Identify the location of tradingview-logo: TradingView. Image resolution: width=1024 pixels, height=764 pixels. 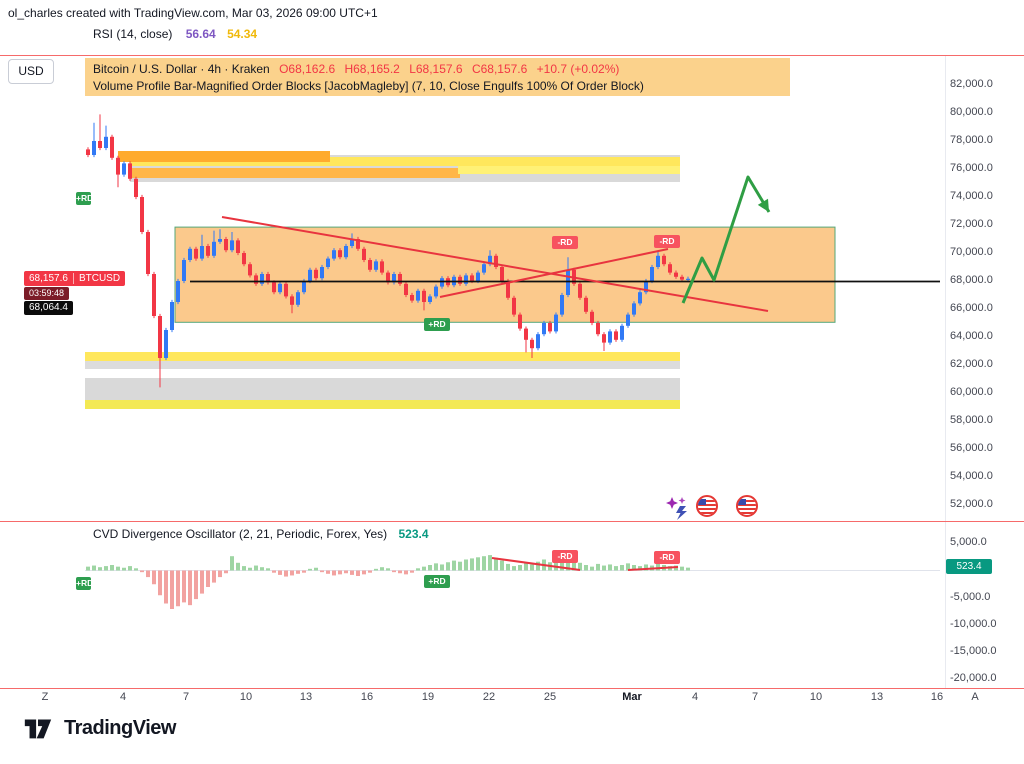
(99, 728).